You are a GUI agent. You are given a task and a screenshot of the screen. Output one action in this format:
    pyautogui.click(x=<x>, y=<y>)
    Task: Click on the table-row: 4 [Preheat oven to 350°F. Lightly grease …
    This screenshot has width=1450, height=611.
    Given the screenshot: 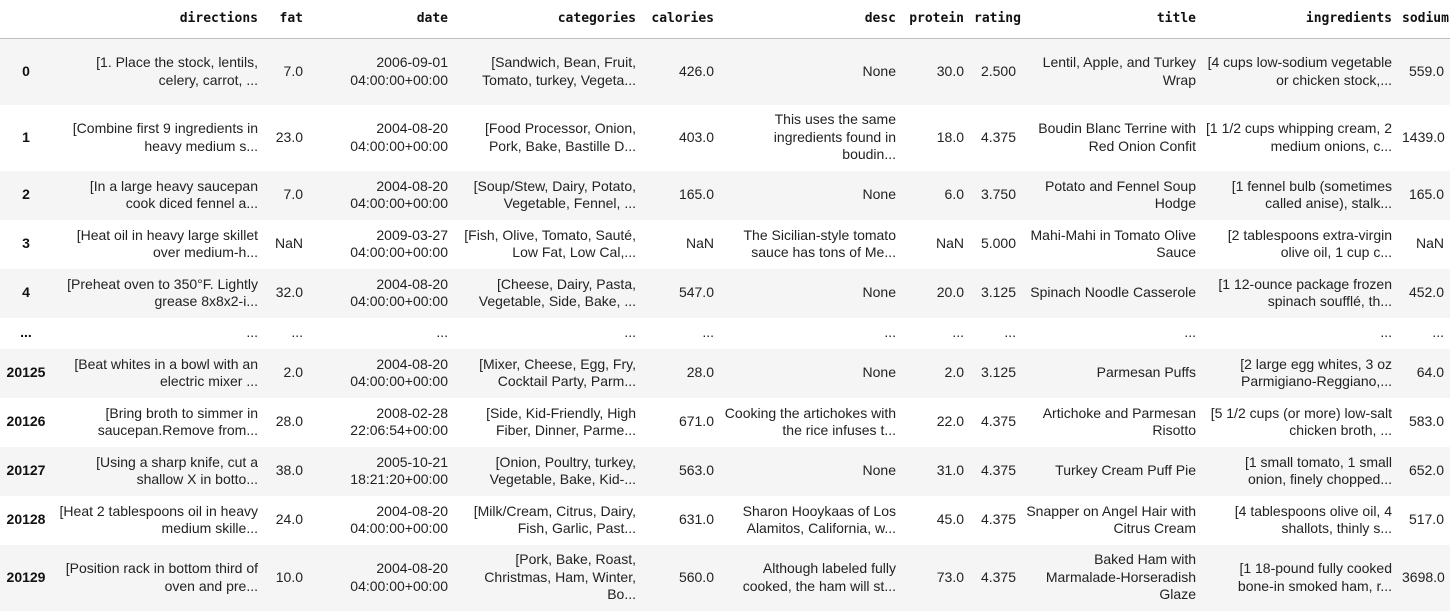 What is the action you would take?
    pyautogui.click(x=725, y=293)
    